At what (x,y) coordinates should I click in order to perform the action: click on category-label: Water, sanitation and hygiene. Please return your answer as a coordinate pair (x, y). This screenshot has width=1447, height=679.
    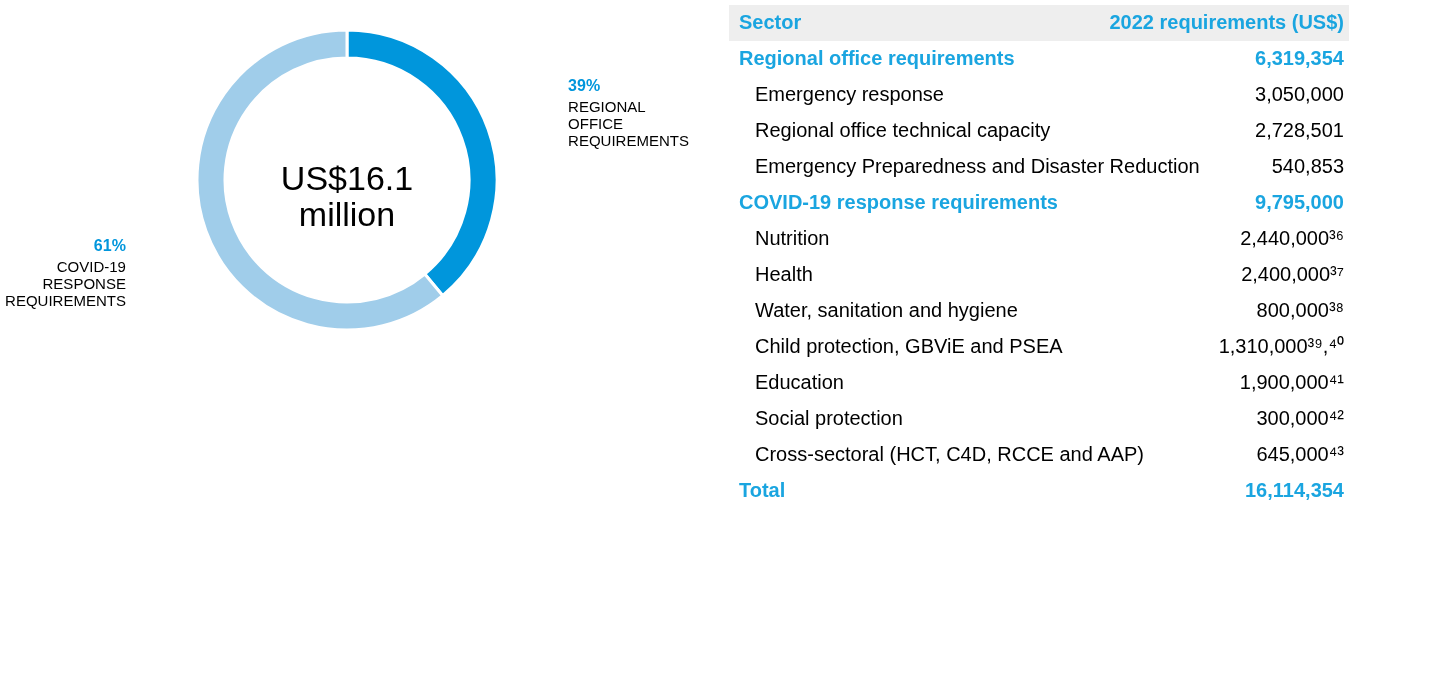
    Looking at the image, I should click on (886, 310).